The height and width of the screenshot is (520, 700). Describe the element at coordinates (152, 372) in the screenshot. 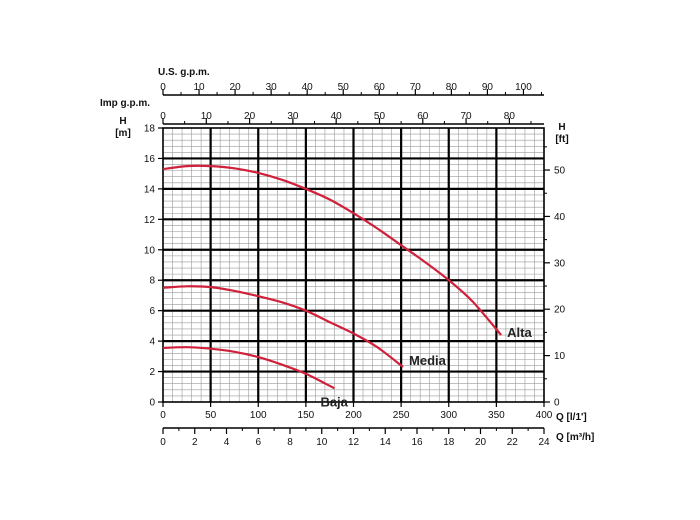

I see `h-m-tick-label: 2` at that location.